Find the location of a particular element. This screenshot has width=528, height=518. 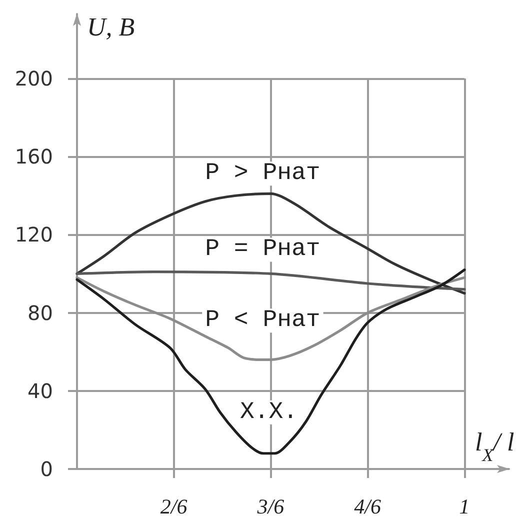

y-tick-label: 120 is located at coordinates (33, 234).